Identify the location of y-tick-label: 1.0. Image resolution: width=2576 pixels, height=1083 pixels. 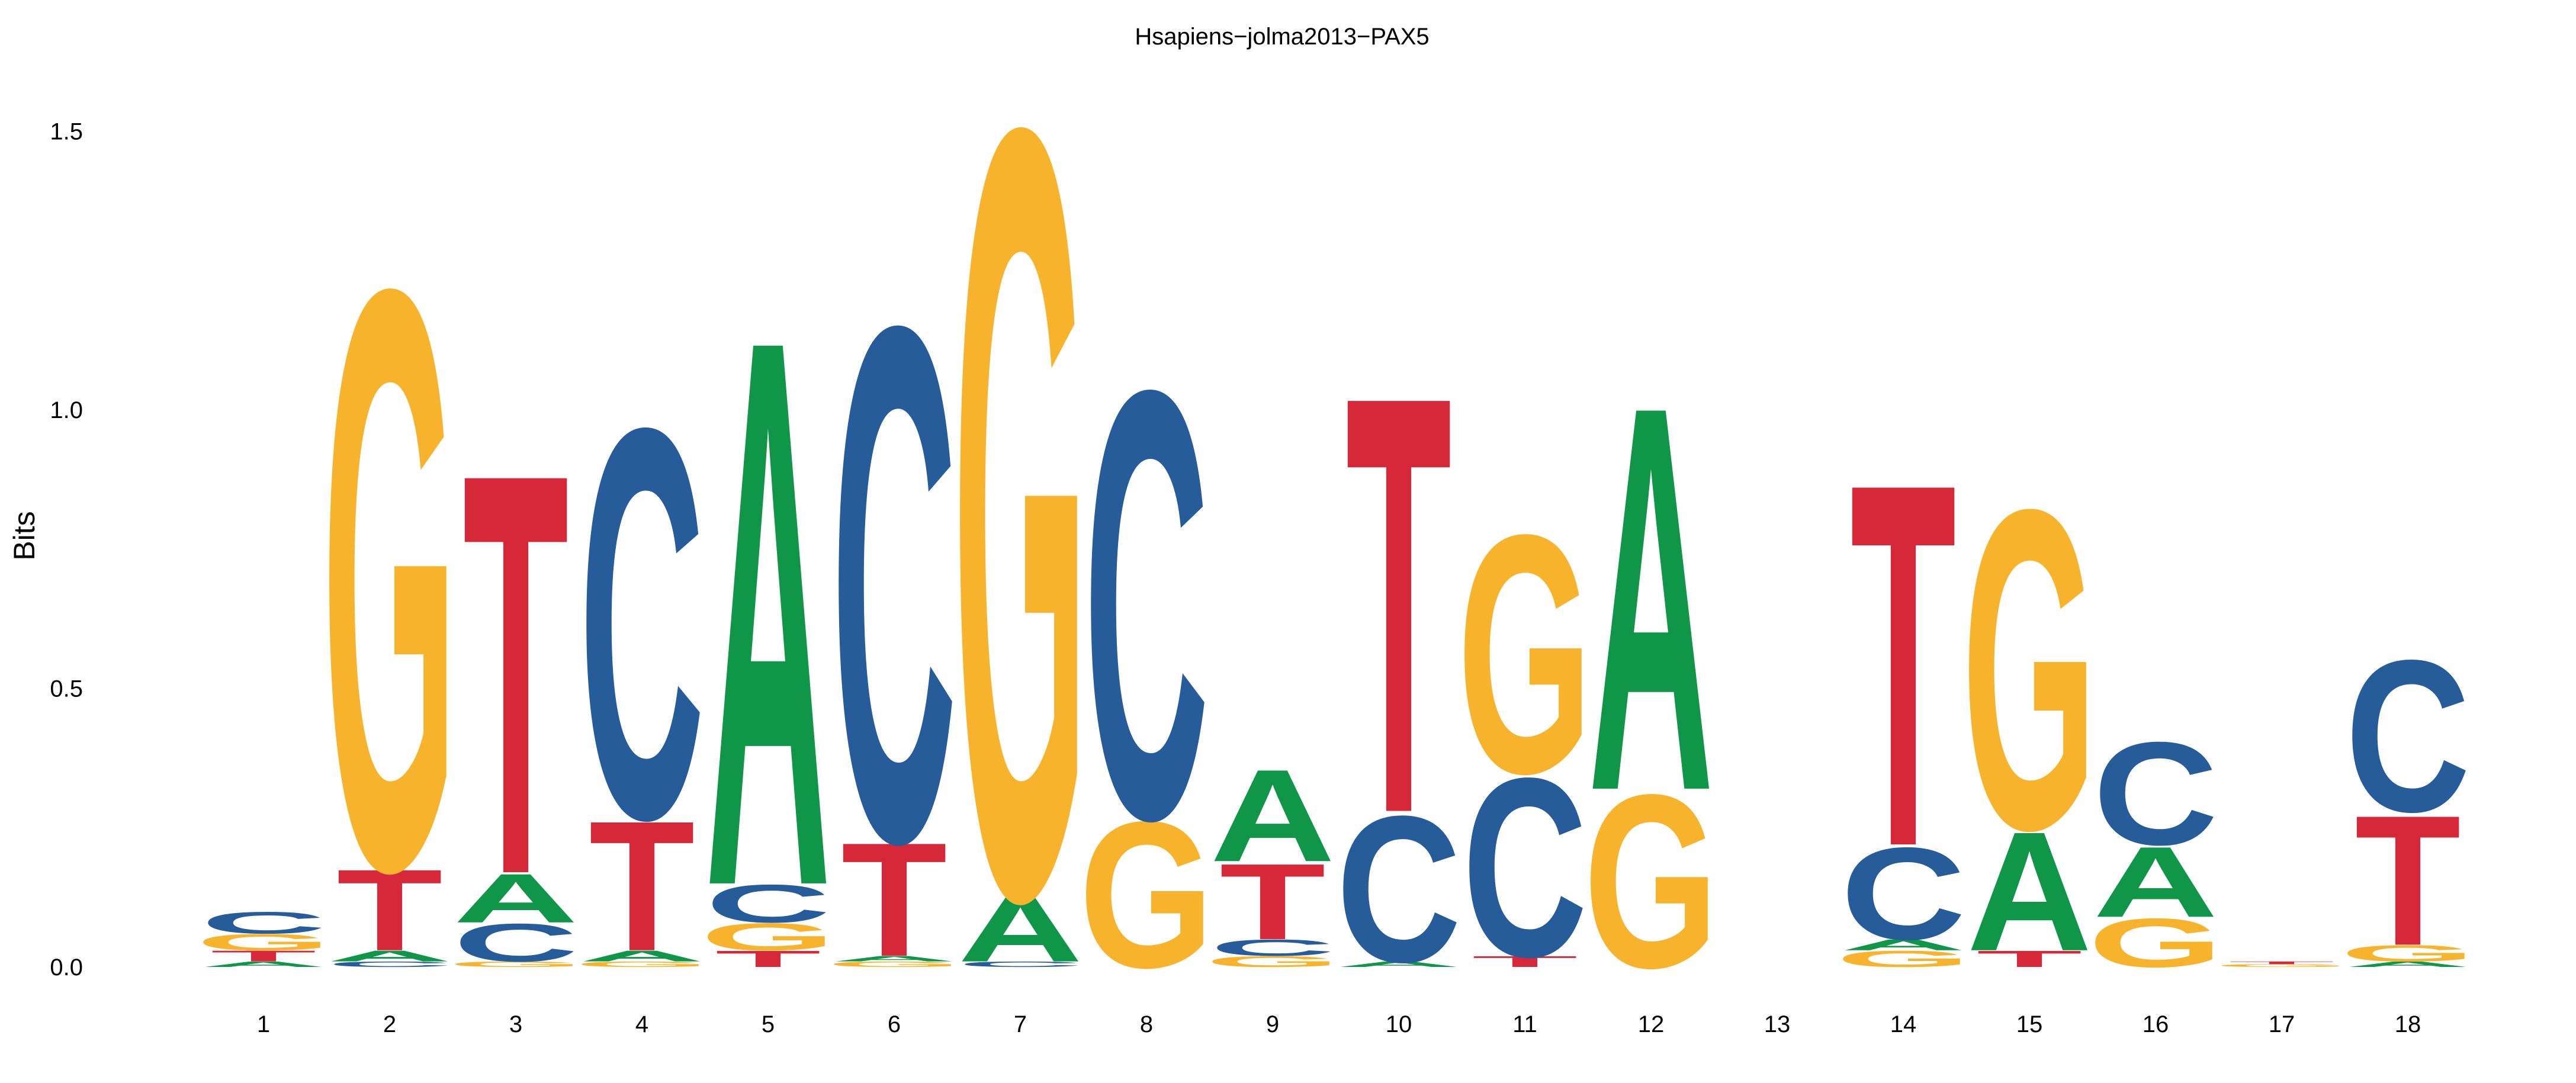
(66, 410).